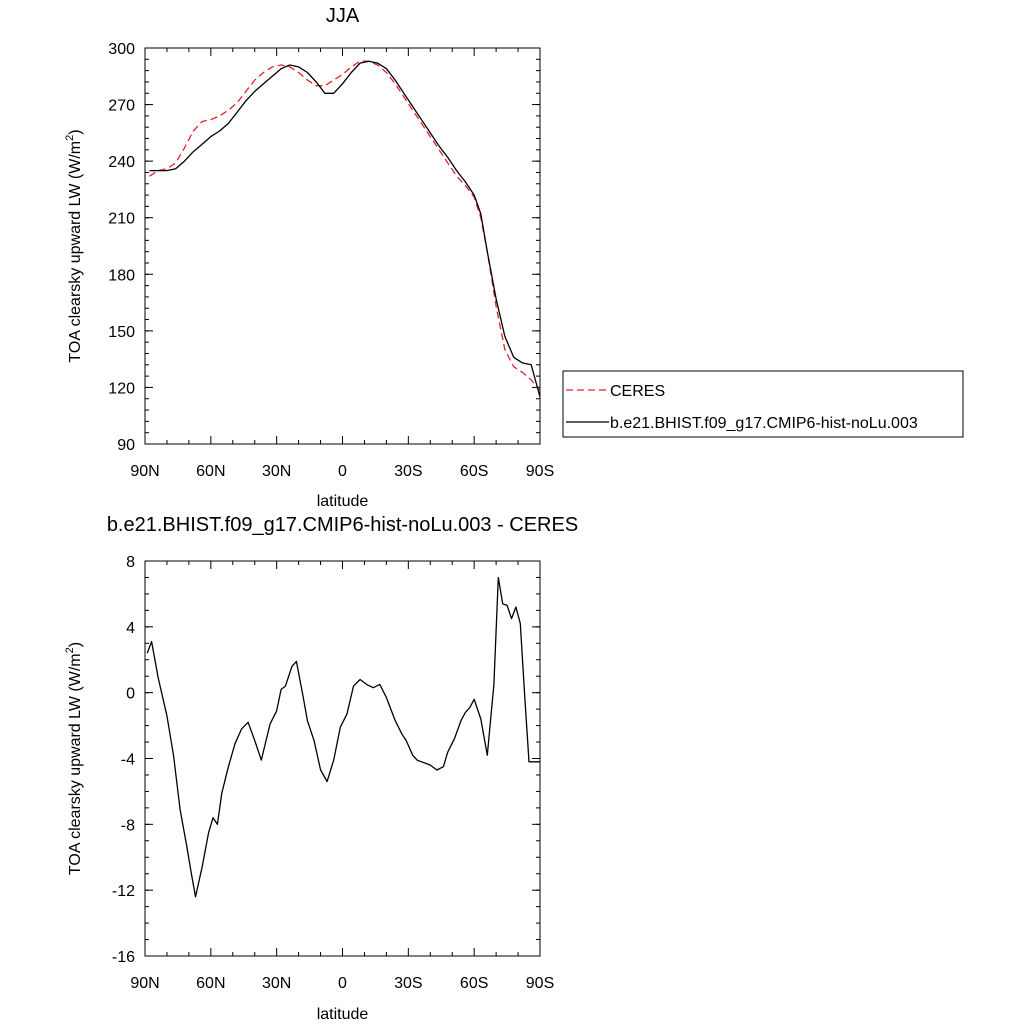  Describe the element at coordinates (764, 423) in the screenshot. I see `legend-label-2: b.e21.BHIST.f09_g17.CMIP6-hist-noLu.003` at that location.